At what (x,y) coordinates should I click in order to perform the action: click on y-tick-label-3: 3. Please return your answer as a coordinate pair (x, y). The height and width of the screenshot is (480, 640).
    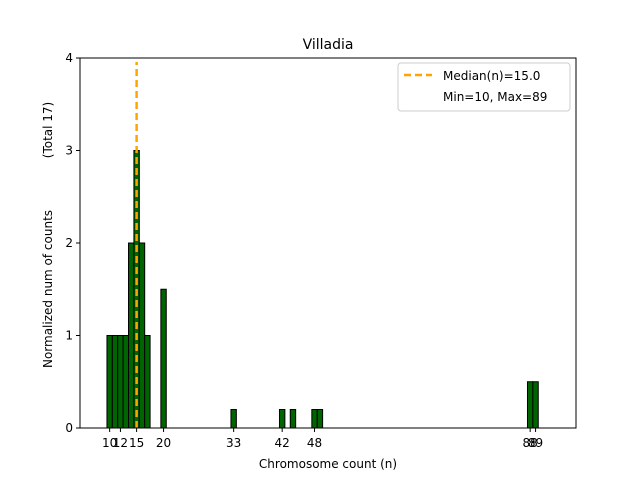
    Looking at the image, I should click on (69, 151).